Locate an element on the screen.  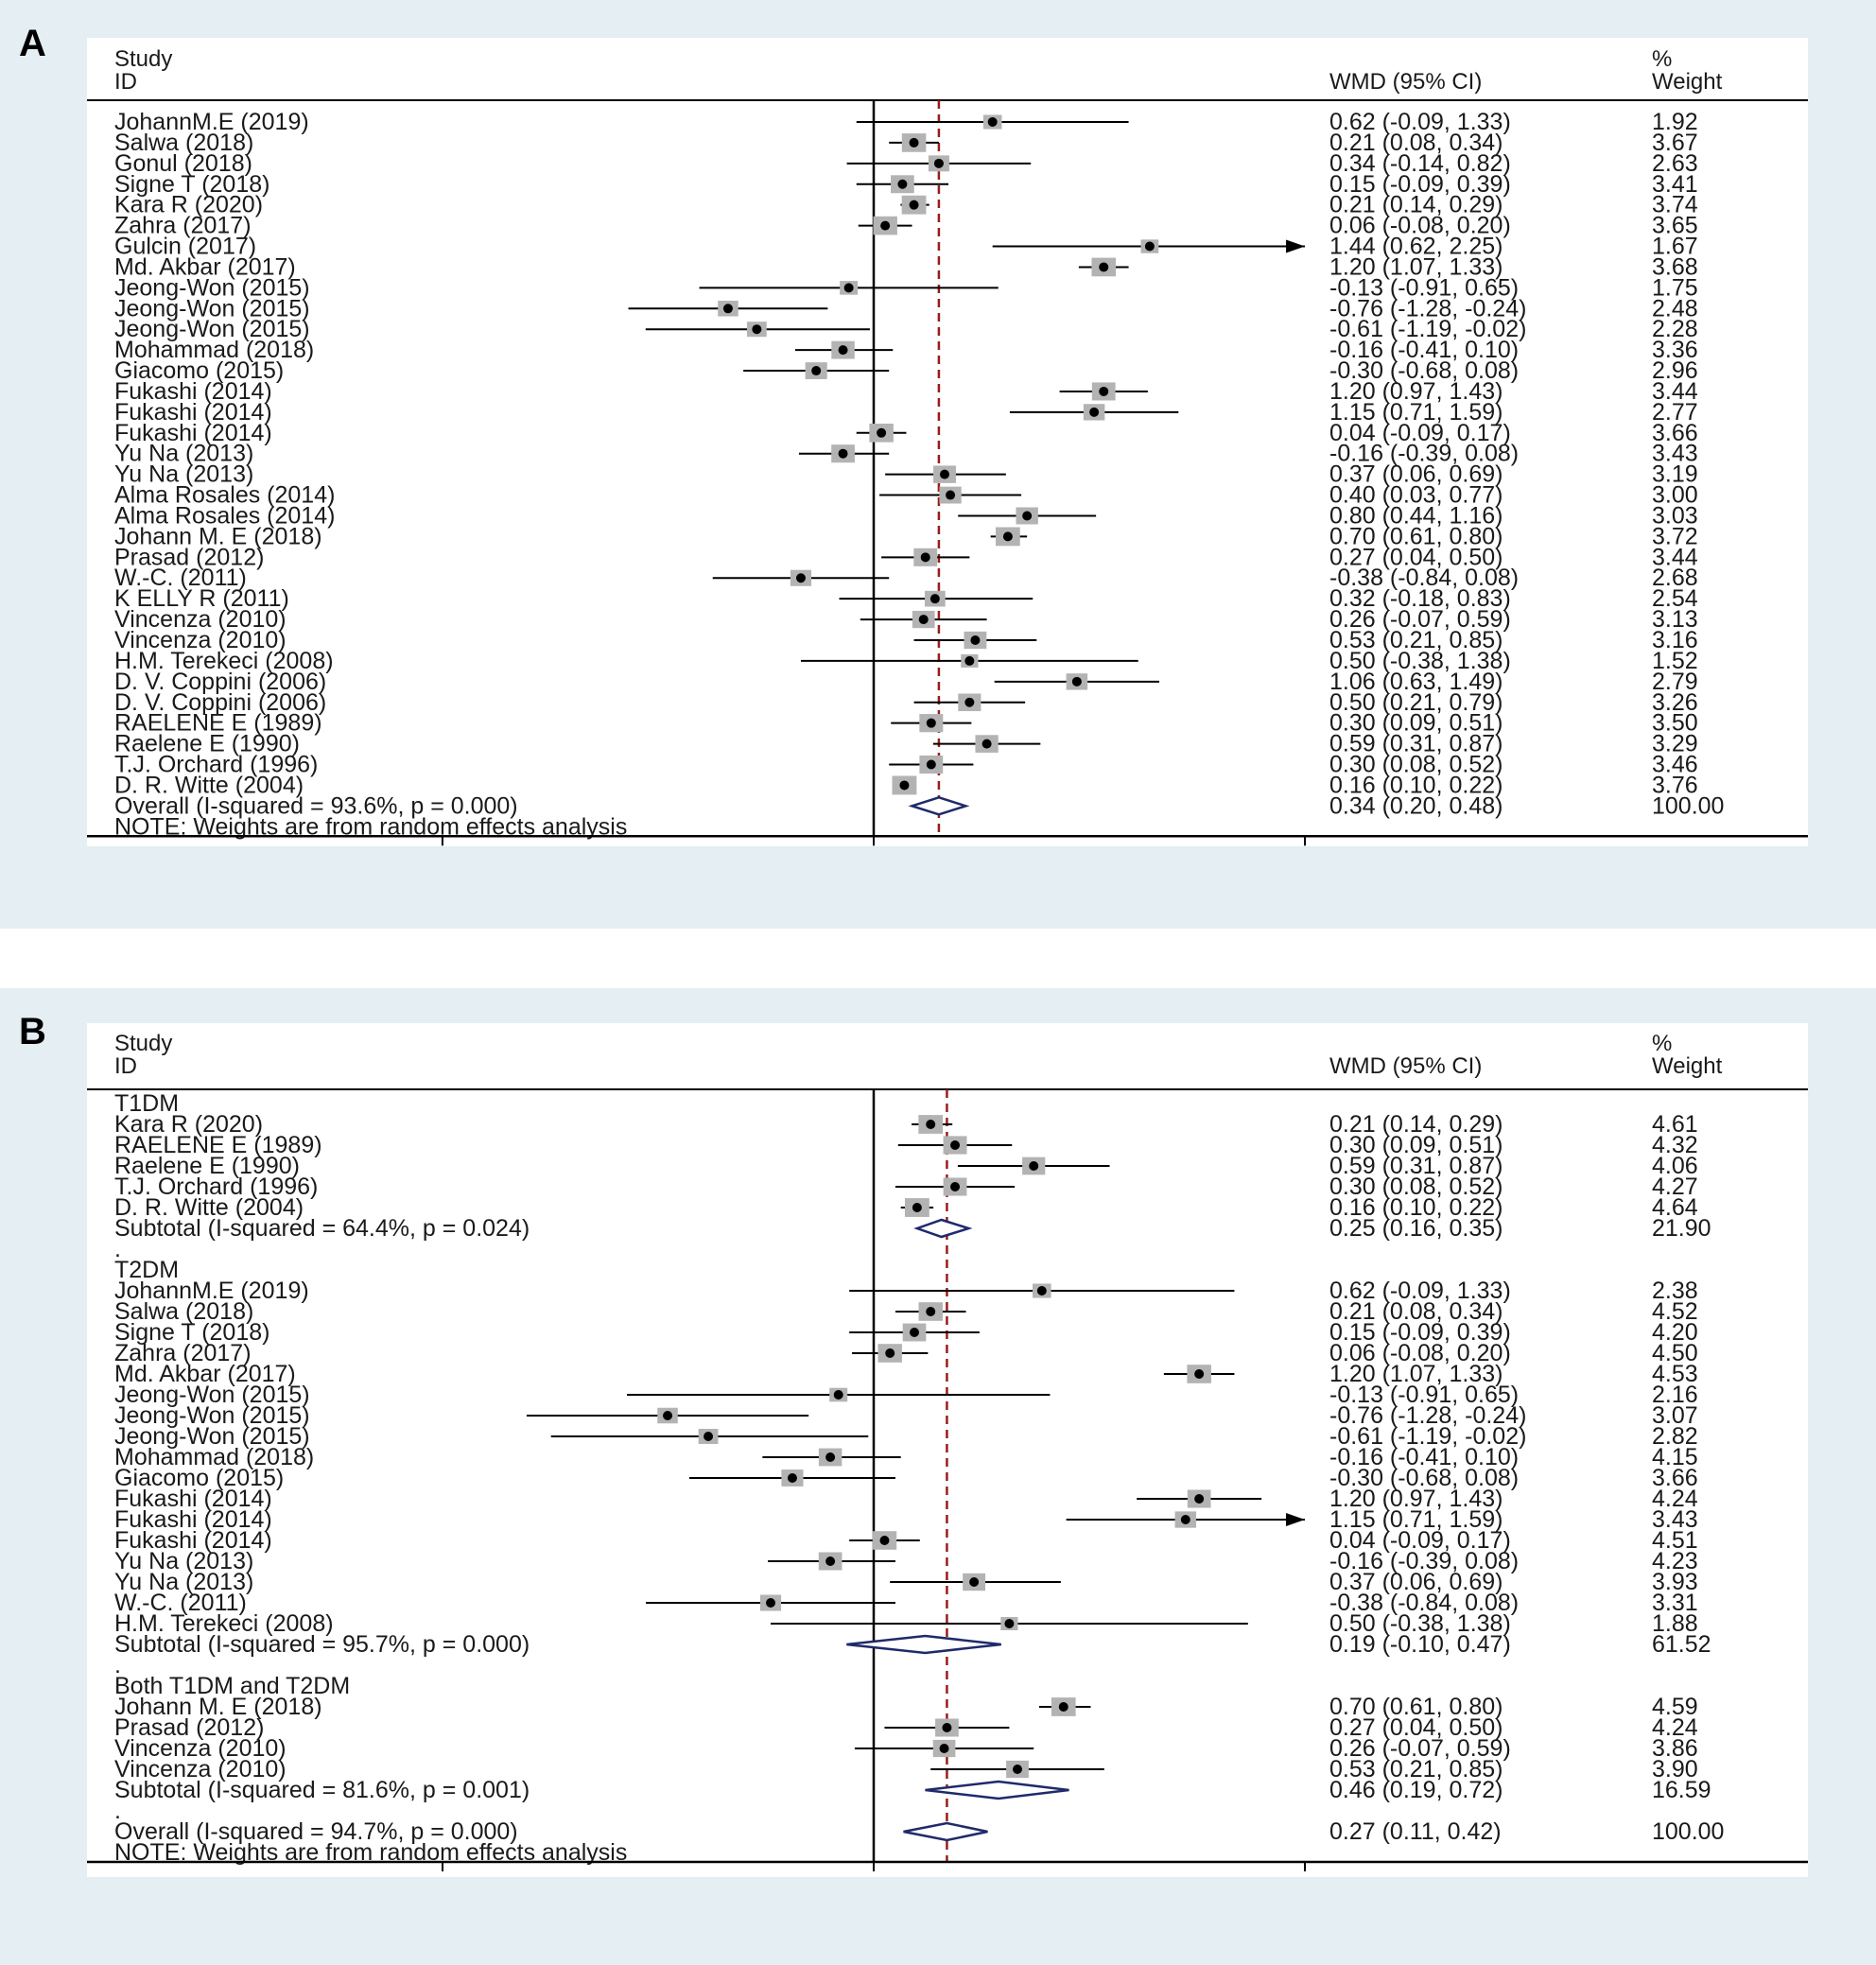
weight-text: 2.82 is located at coordinates (1675, 1436).